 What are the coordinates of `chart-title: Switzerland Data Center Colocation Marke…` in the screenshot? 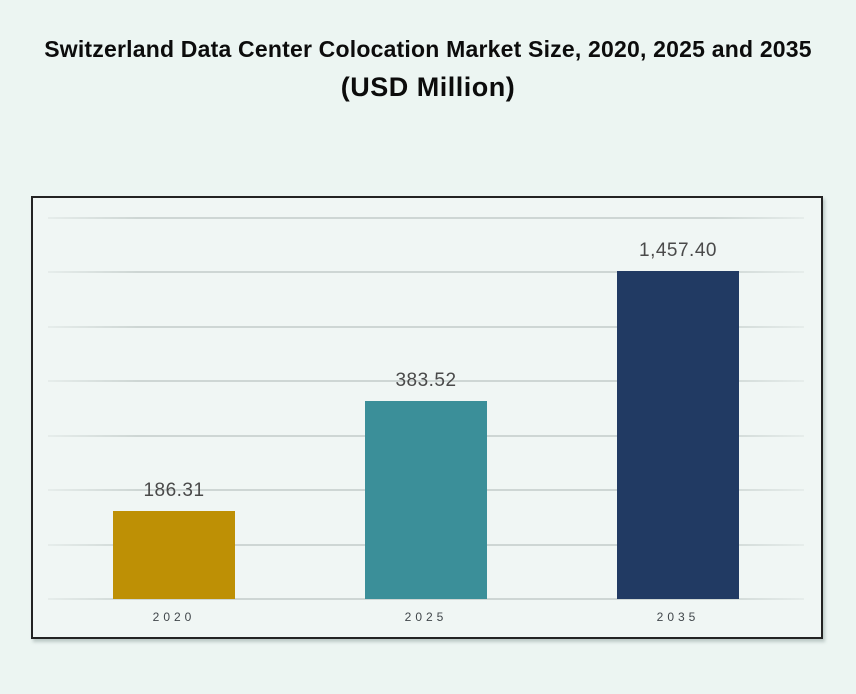 It's located at (428, 49).